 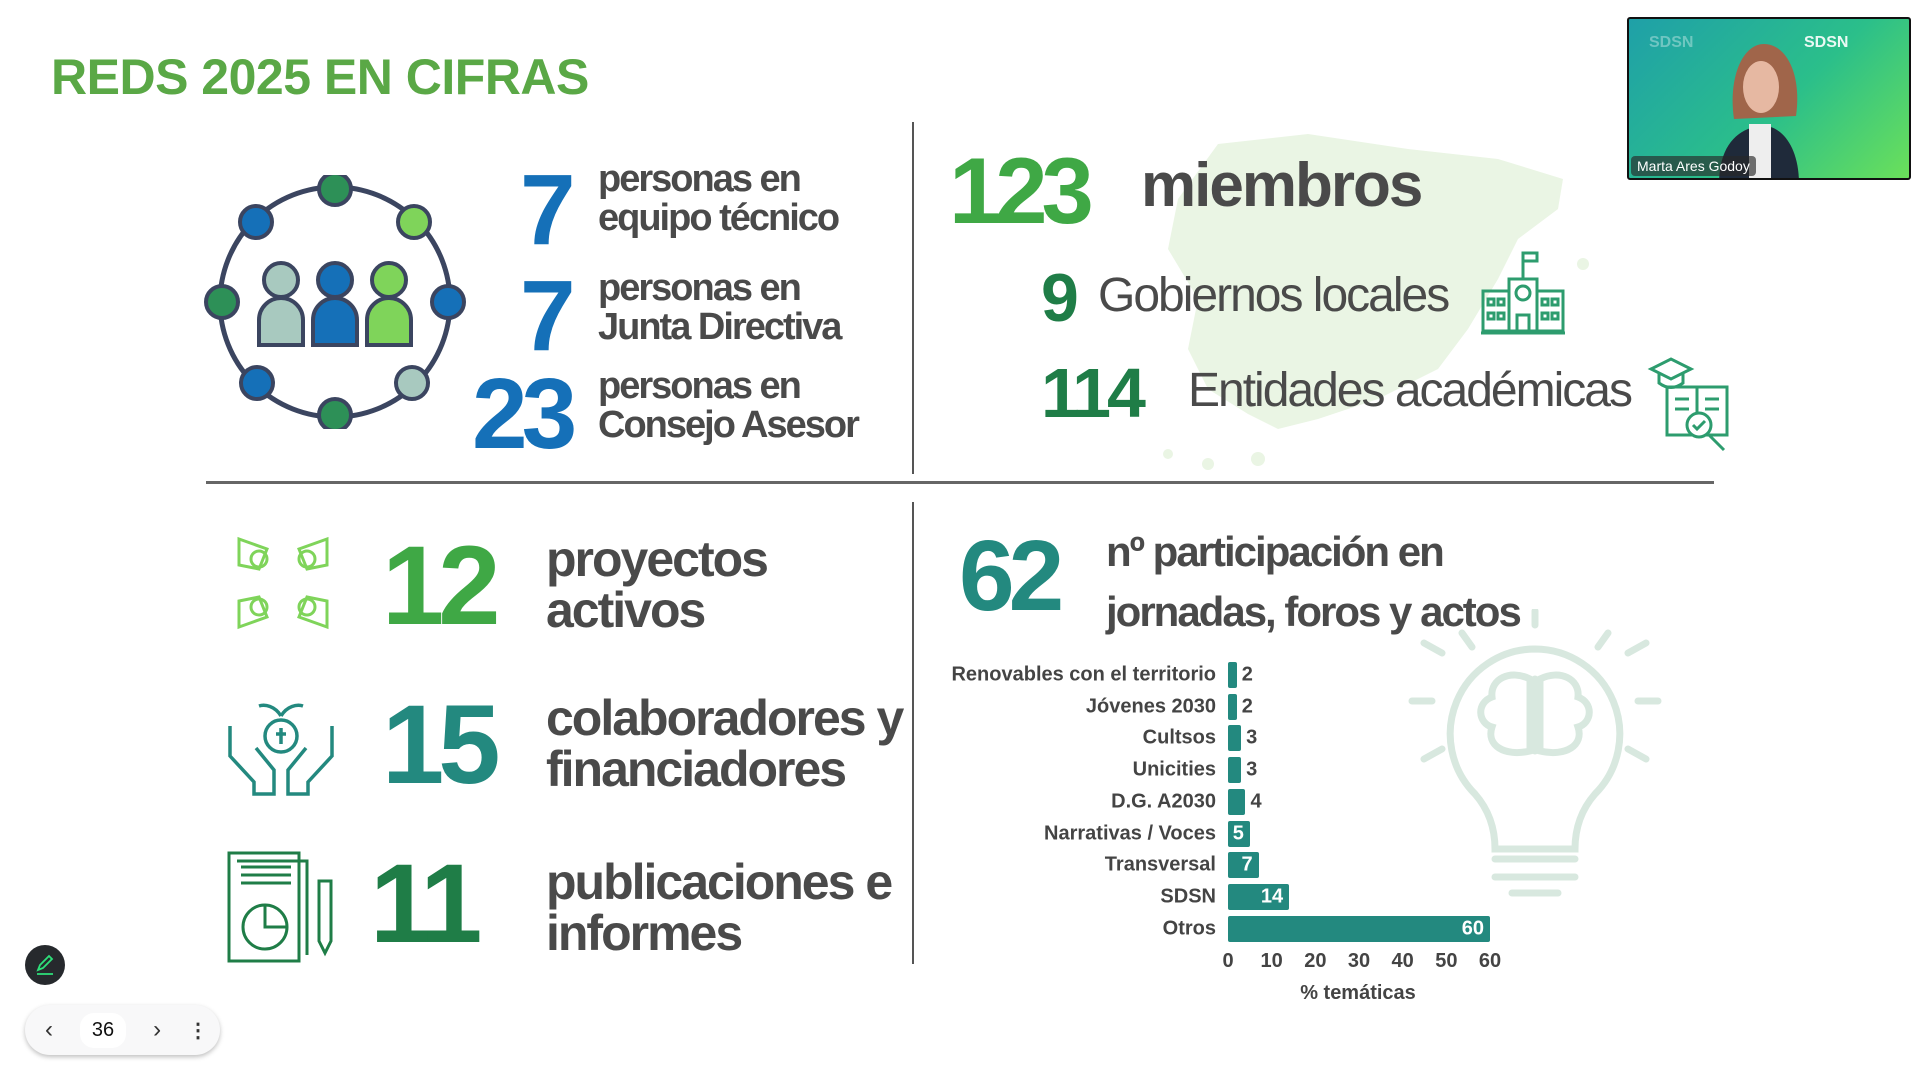 I want to click on team-board-label: personas en Junta Directiva, so click(x=720, y=307).